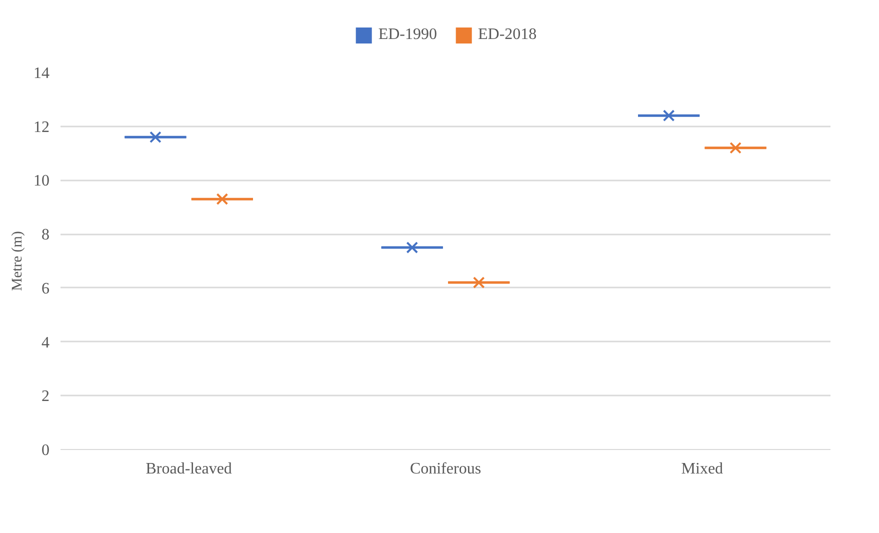 The height and width of the screenshot is (533, 879). What do you see at coordinates (189, 469) in the screenshot?
I see `x-tick-label: Broad-leaved` at bounding box center [189, 469].